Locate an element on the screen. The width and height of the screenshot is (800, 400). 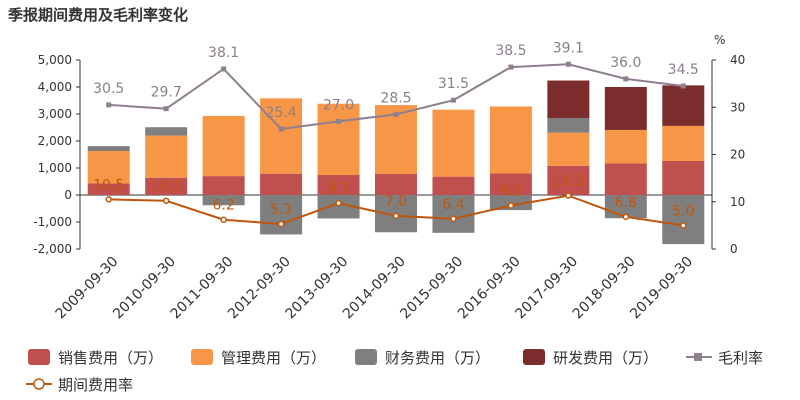
data-label: 31.5 is located at coordinates (453, 84).